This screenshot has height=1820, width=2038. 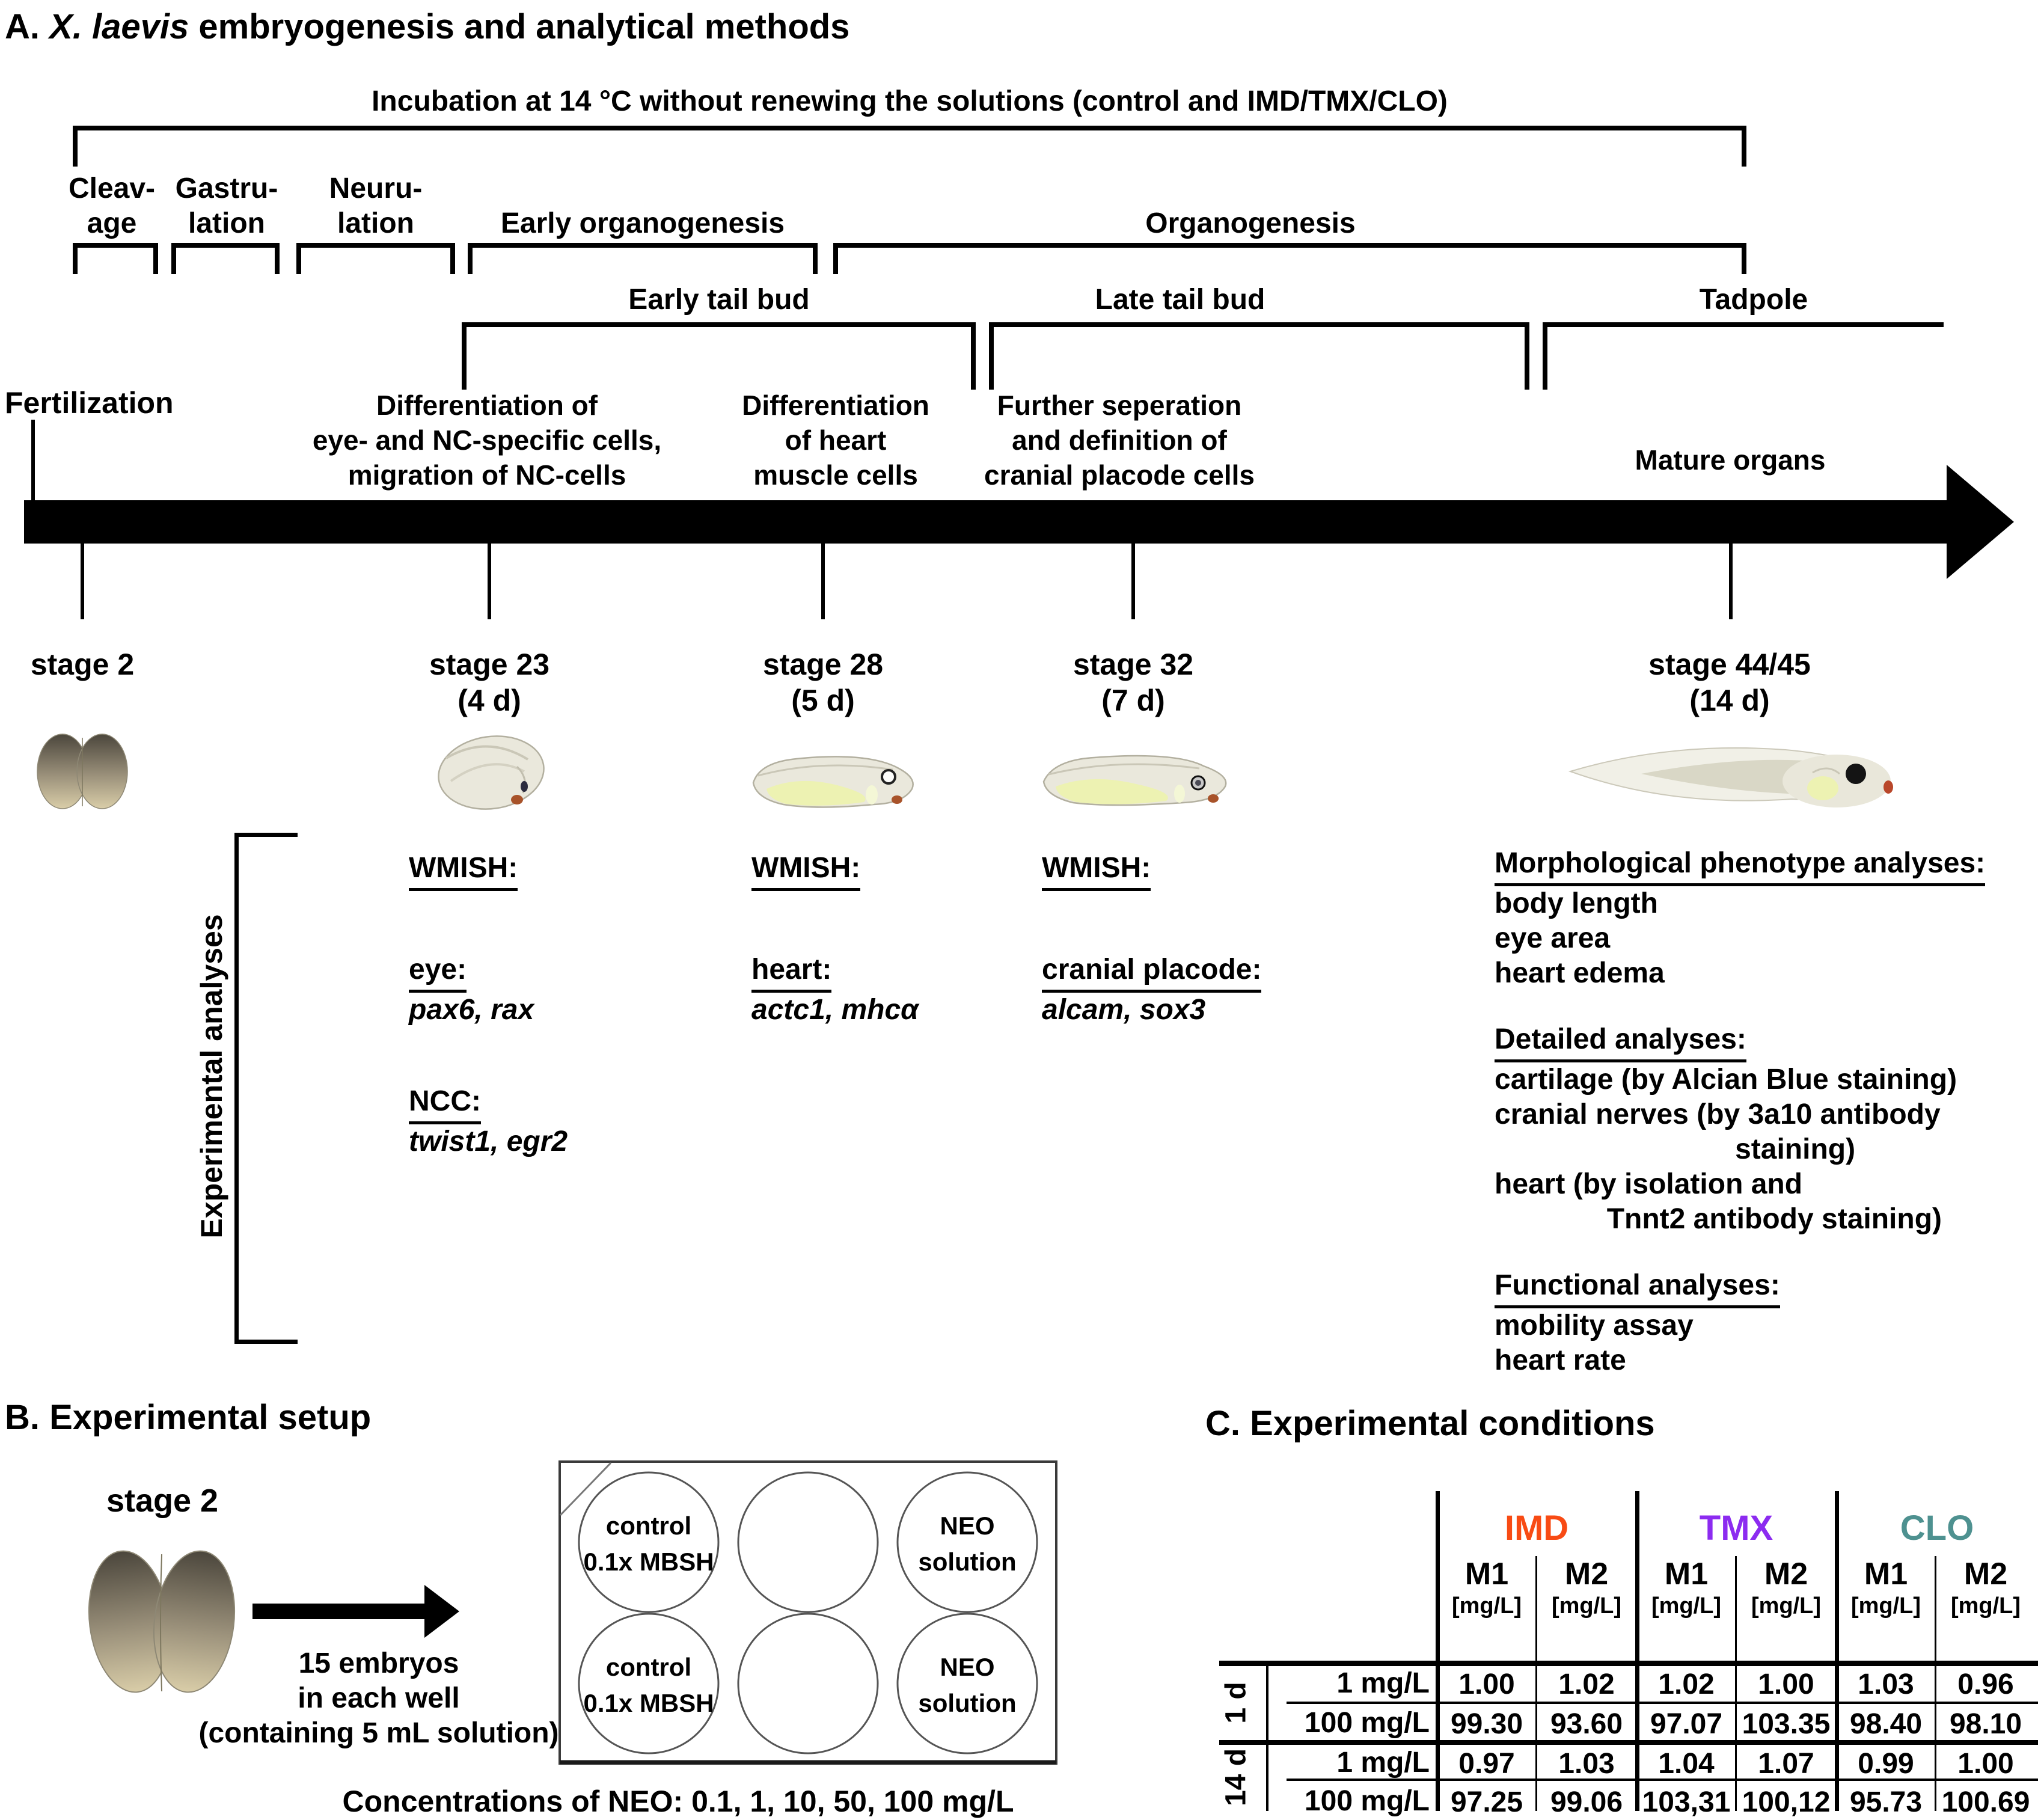 What do you see at coordinates (1438, 1651) in the screenshot?
I see `table-vline-imd-left` at bounding box center [1438, 1651].